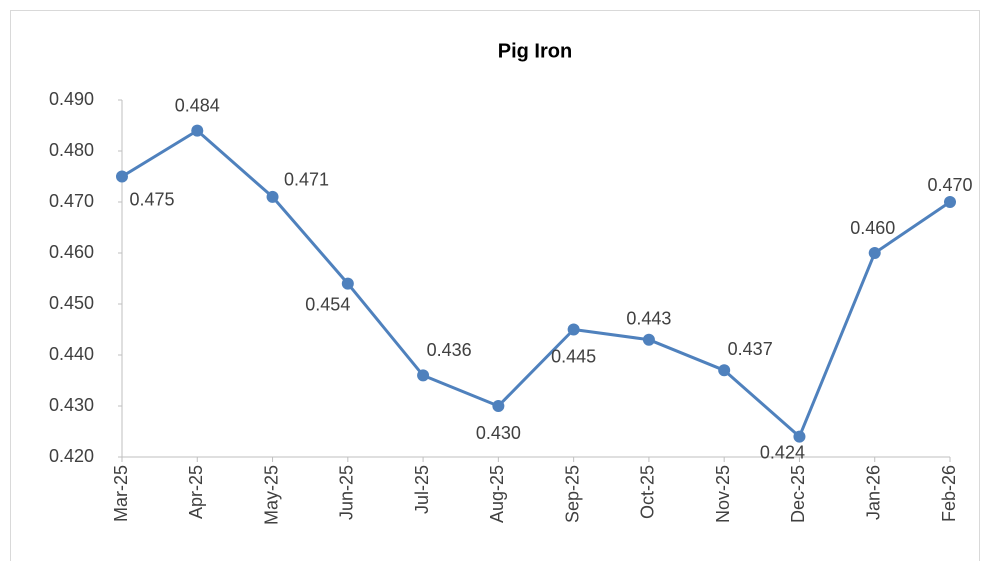 The image size is (990, 561). I want to click on data-label: 0.436, so click(449, 350).